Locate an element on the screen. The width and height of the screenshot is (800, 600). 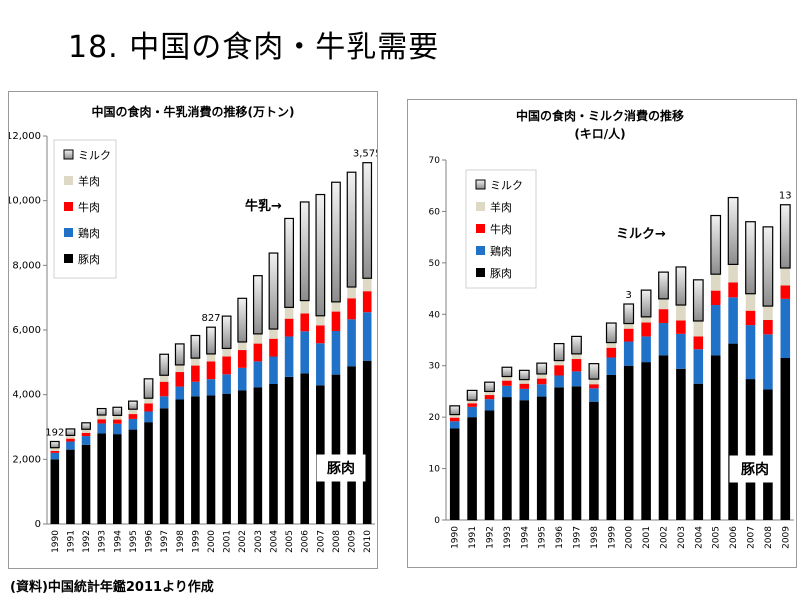
bar-mutton-1998 is located at coordinates (180, 368).